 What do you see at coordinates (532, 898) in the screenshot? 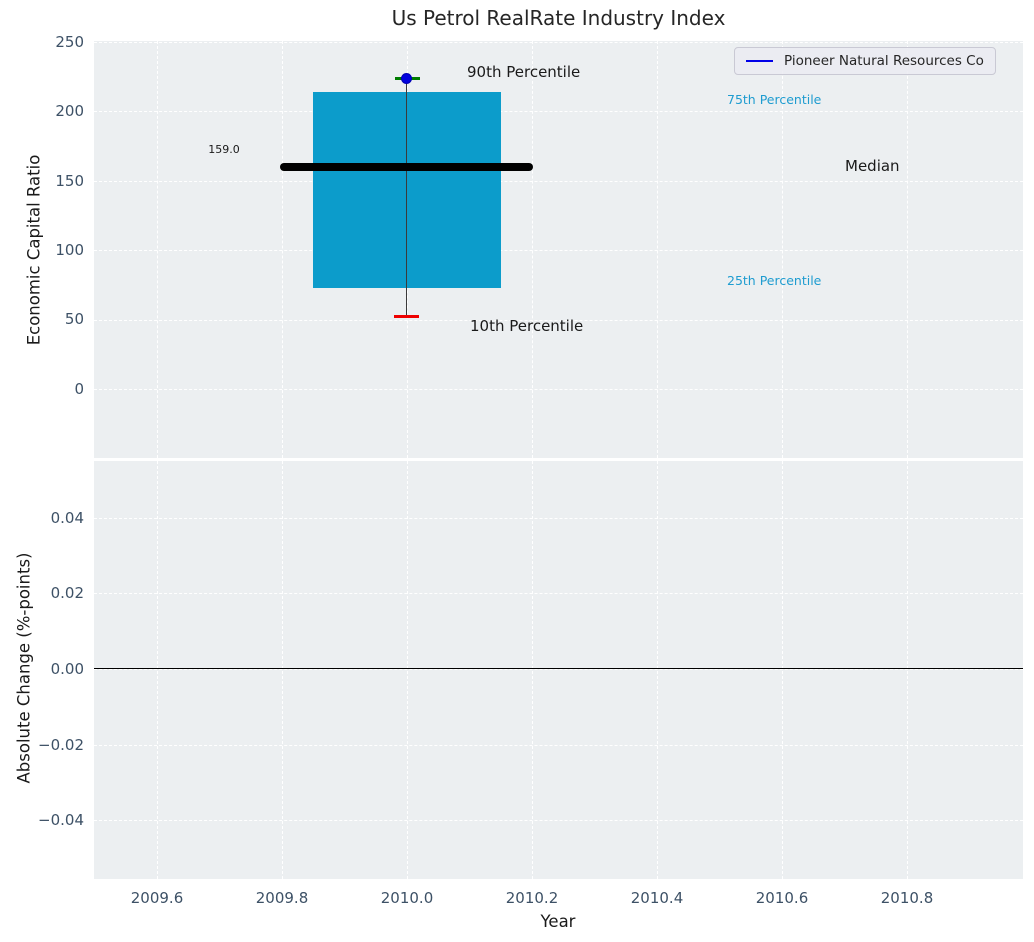
I see `xtick: 2010.2` at bounding box center [532, 898].